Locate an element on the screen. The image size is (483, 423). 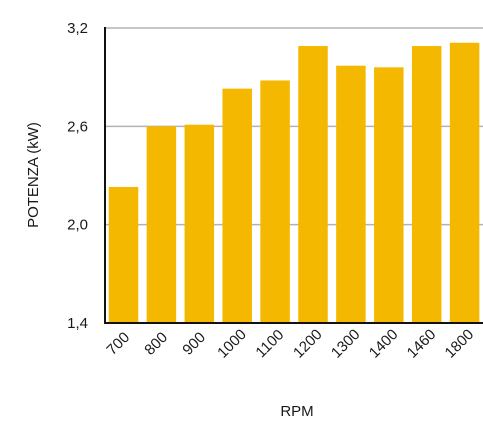
x-tick-label: 1800 is located at coordinates (460, 344).